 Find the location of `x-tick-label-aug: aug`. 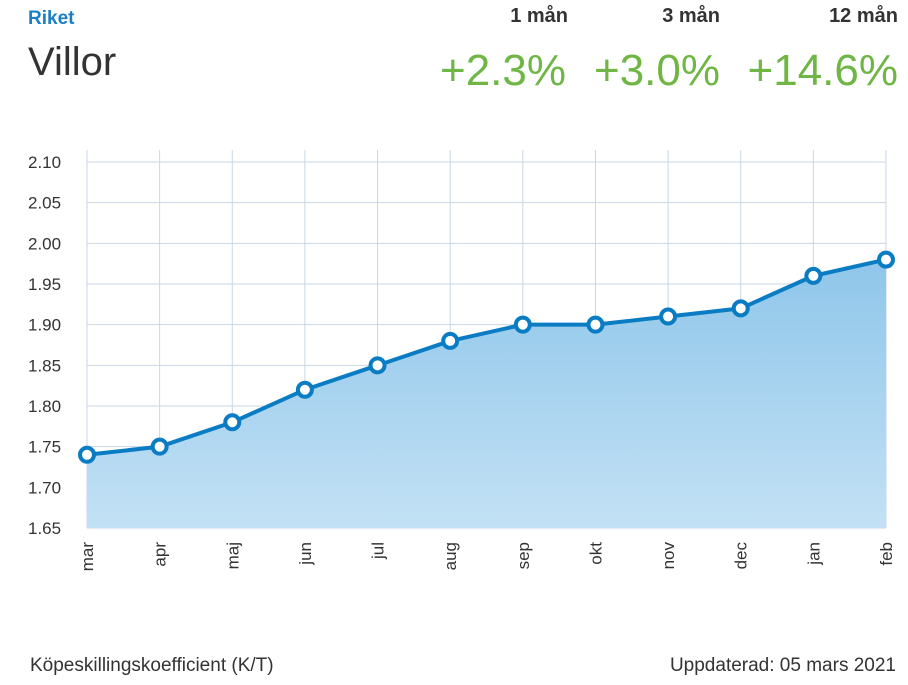

x-tick-label-aug: aug is located at coordinates (450, 556).